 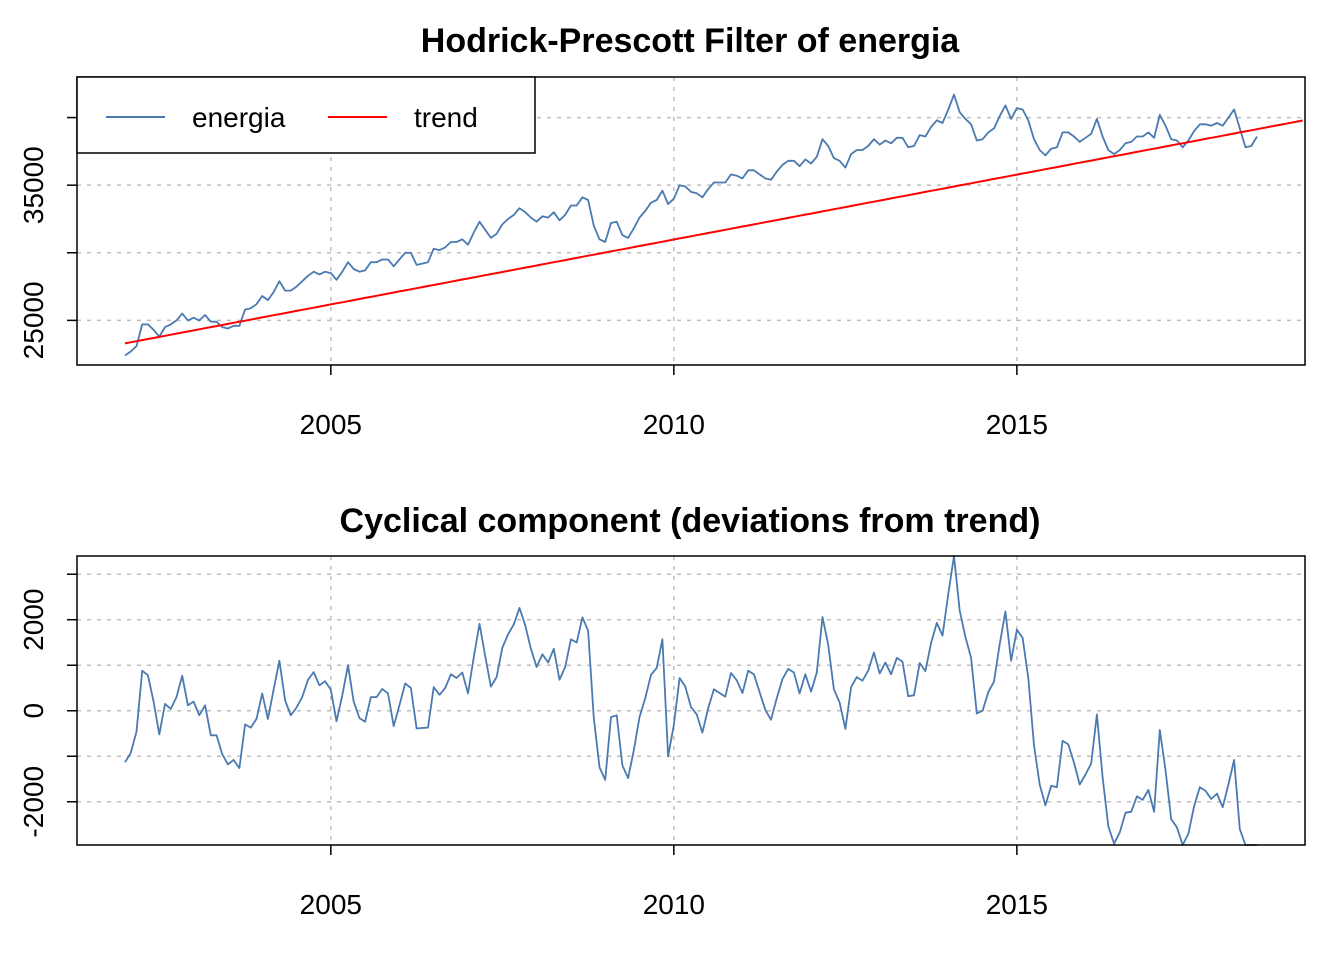 I want to click on y-tick-label--2000: -2000, so click(x=33, y=802).